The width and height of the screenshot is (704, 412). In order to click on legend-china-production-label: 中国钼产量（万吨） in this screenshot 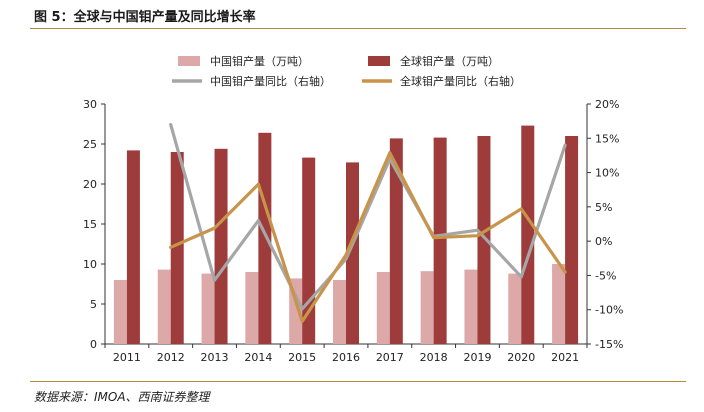, I will do `click(259, 61)`.